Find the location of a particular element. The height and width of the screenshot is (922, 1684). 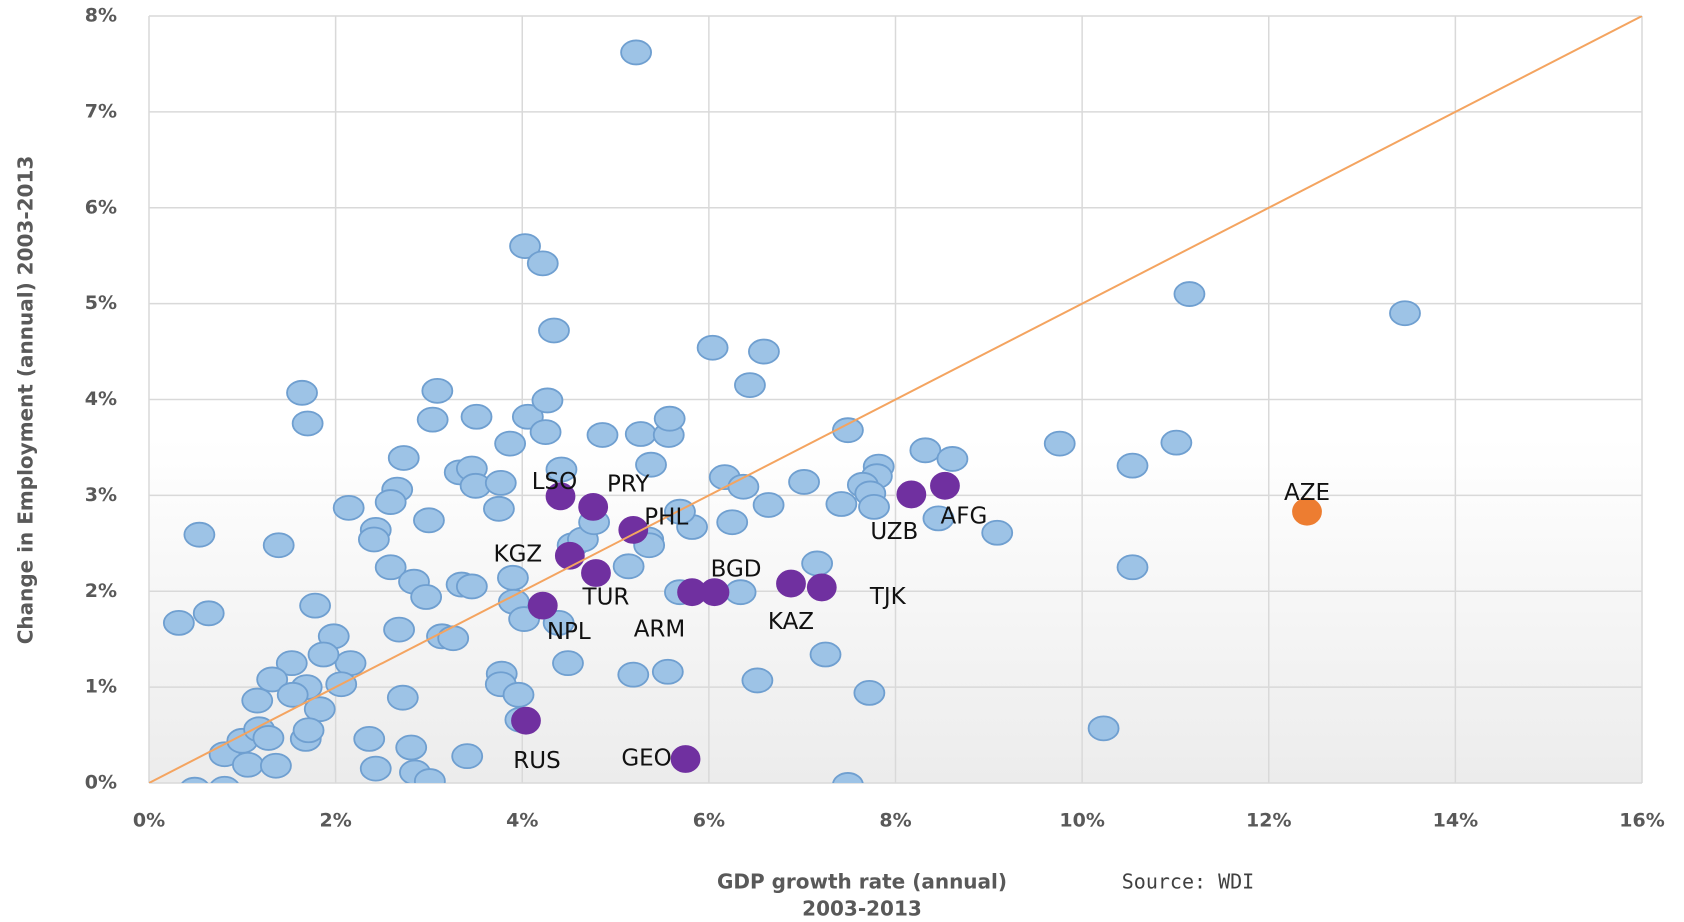

x-tick-label: 14% is located at coordinates (1455, 821).